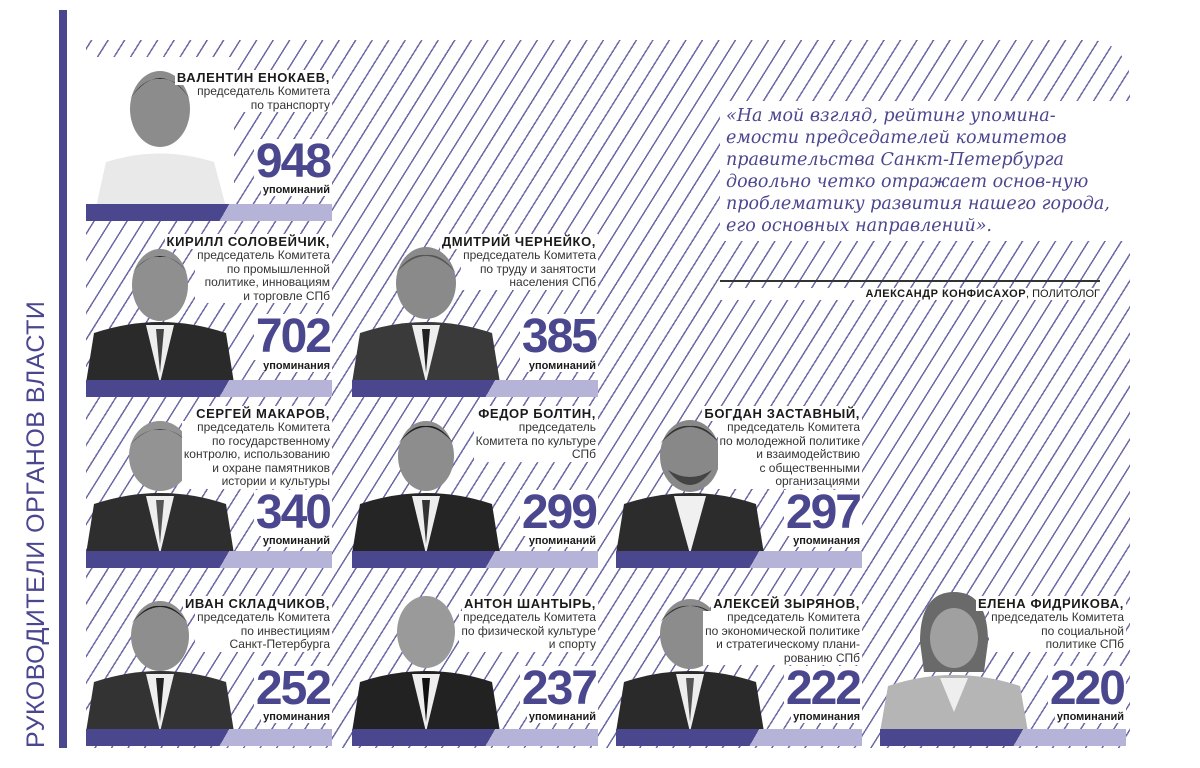 The height and width of the screenshot is (768, 1200). What do you see at coordinates (529, 603) in the screenshot?
I see `person-name: АНТОН ШАНТЫРЬ,` at bounding box center [529, 603].